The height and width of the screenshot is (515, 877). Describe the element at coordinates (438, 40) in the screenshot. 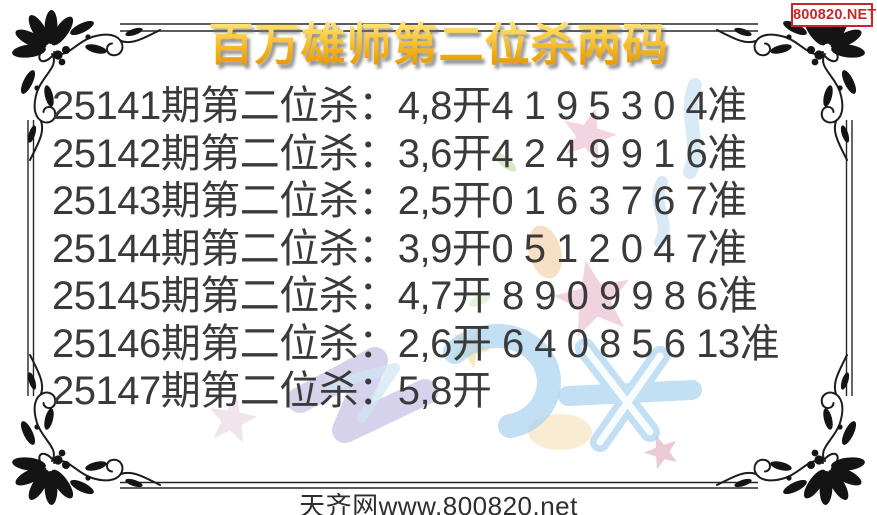

I see `page-title: 百万雄师第二位杀两码` at that location.